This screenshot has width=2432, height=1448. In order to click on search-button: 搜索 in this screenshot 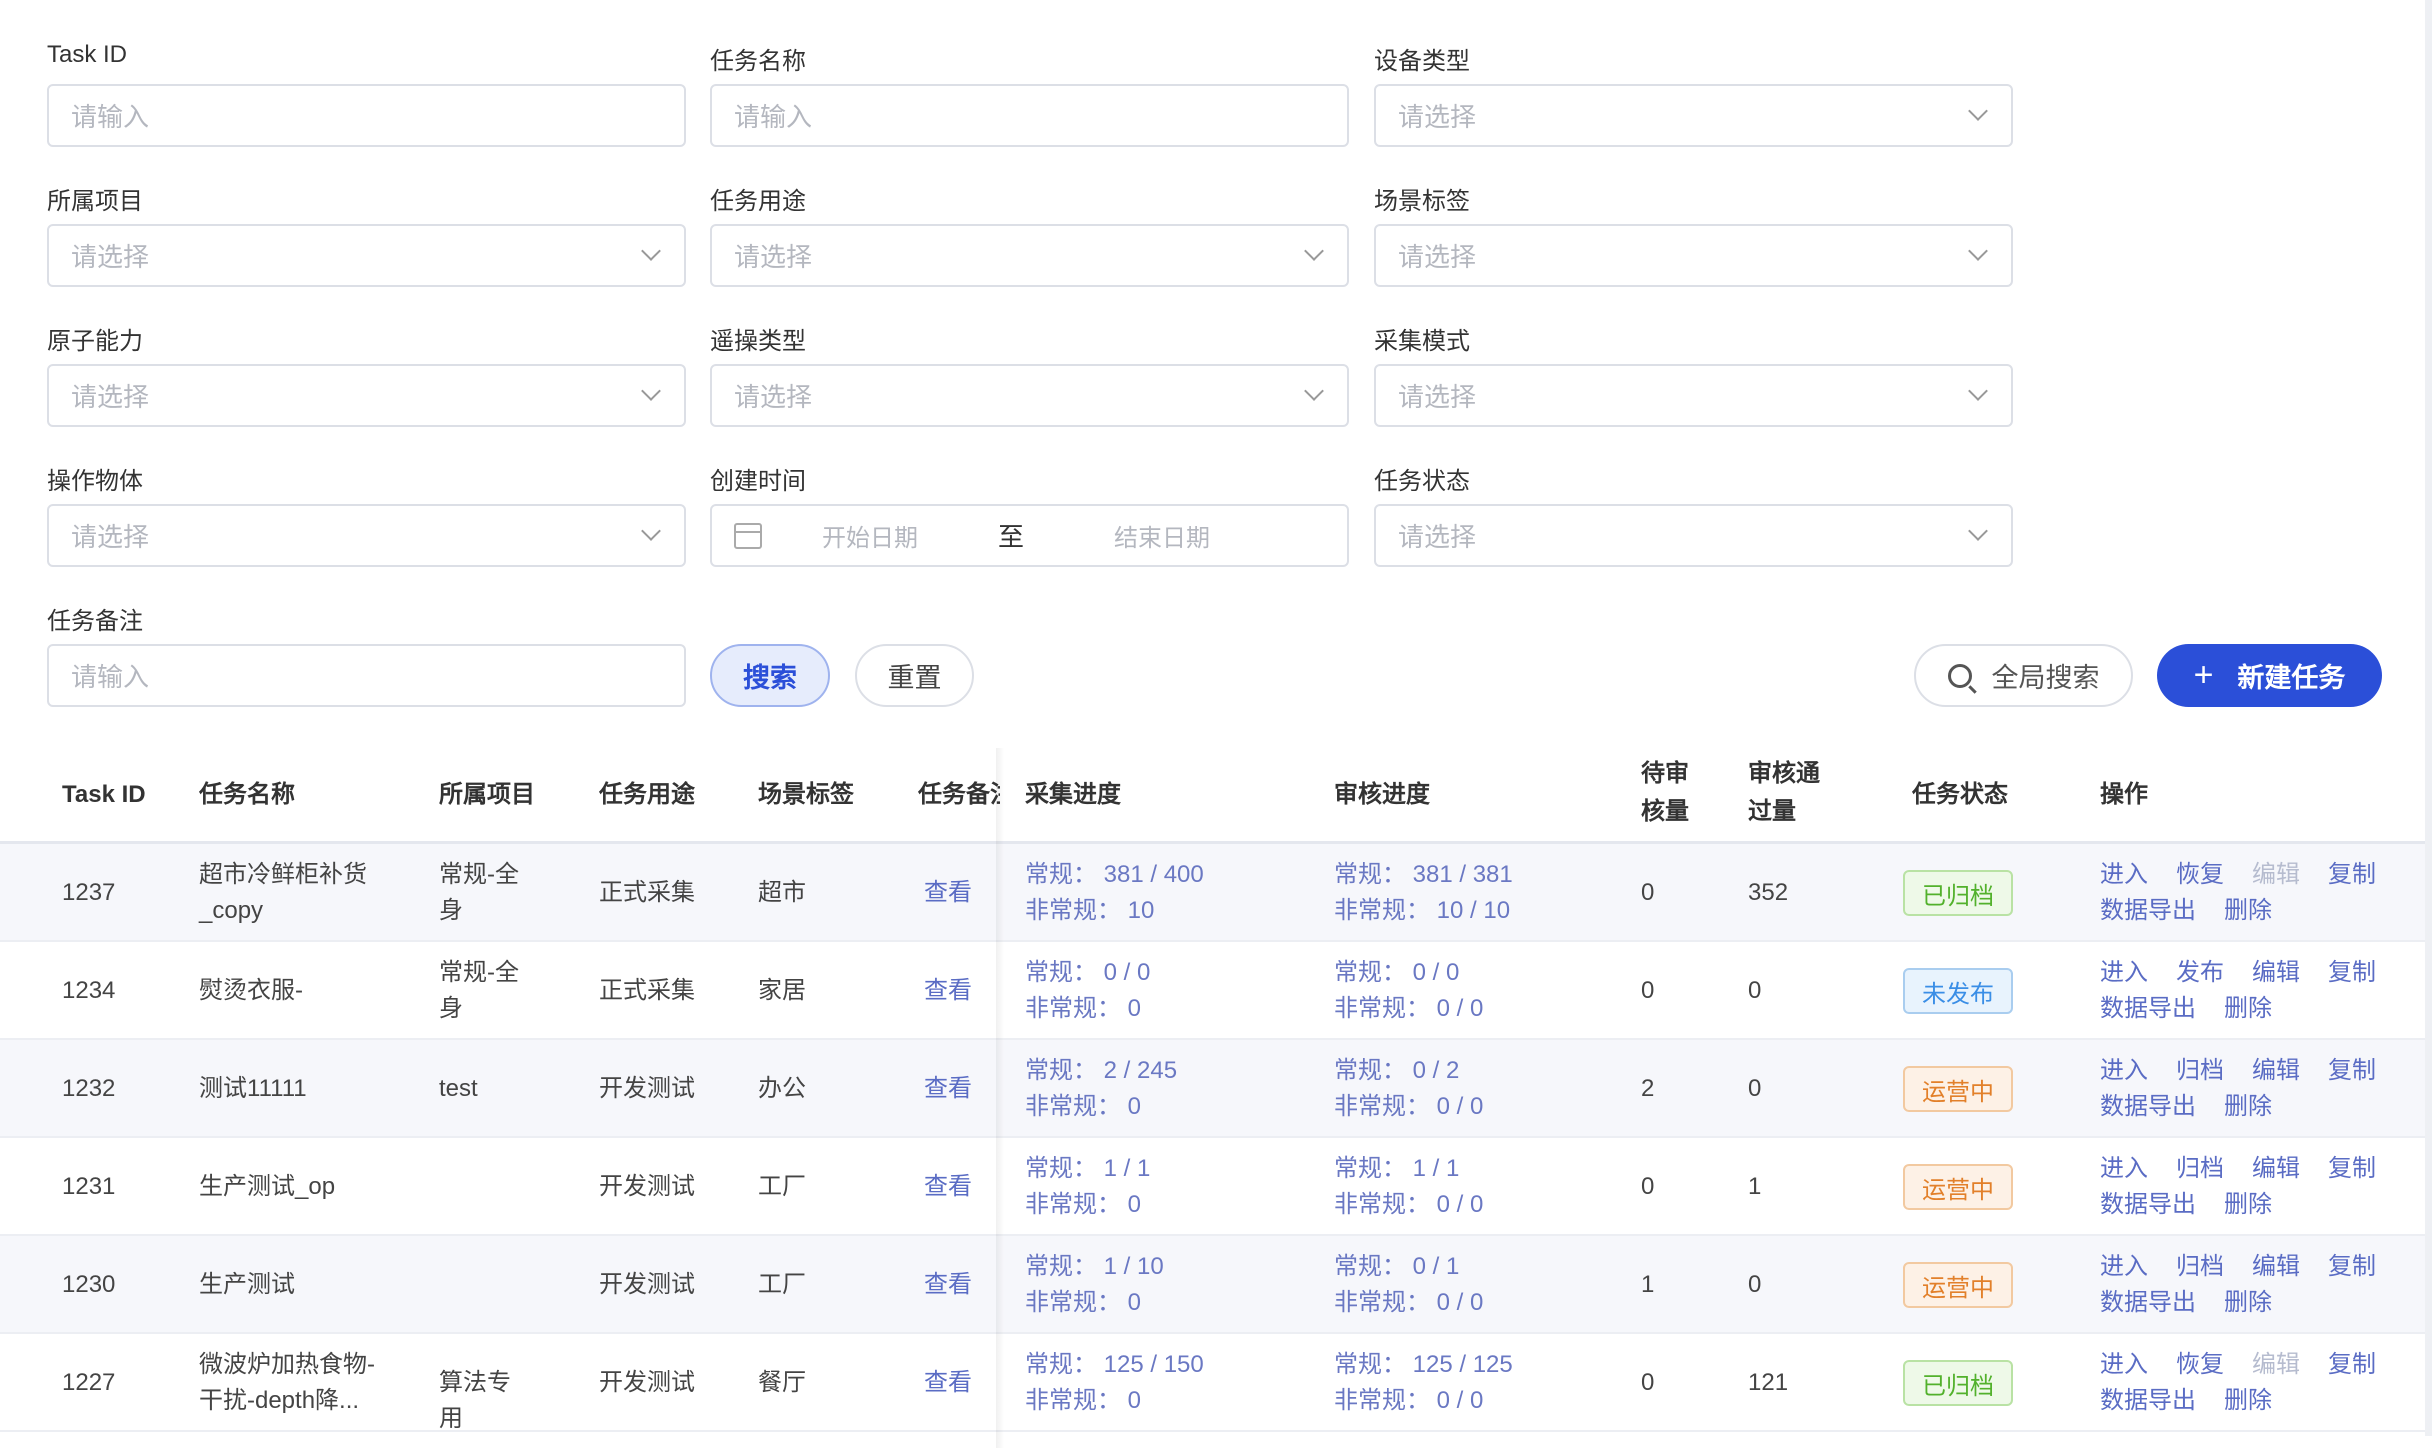, I will do `click(770, 675)`.